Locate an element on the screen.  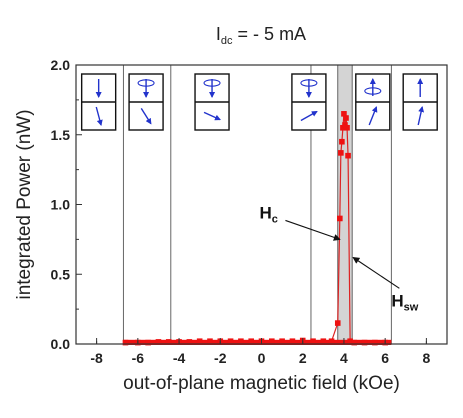
annotation: Hsw is located at coordinates (385, 284).